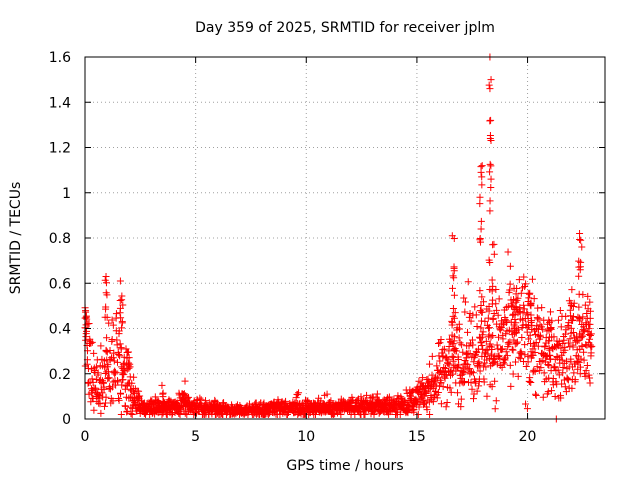 This screenshot has height=480, width=640. Describe the element at coordinates (66, 420) in the screenshot. I see `y-tick-label: 0` at that location.